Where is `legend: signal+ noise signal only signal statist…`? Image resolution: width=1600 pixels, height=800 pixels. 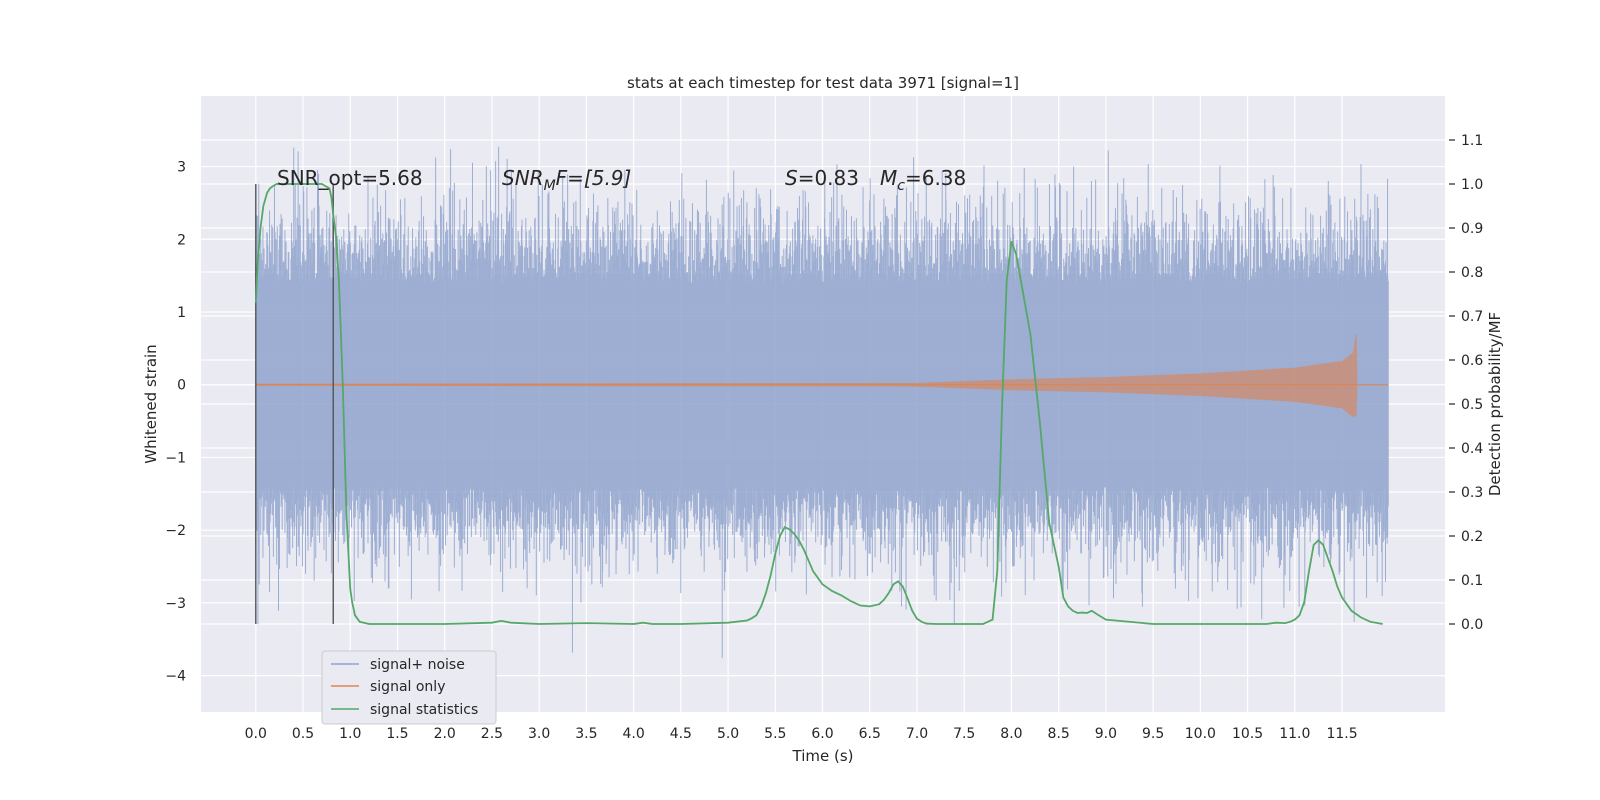
legend: signal+ noise signal only signal statist… is located at coordinates (409, 687).